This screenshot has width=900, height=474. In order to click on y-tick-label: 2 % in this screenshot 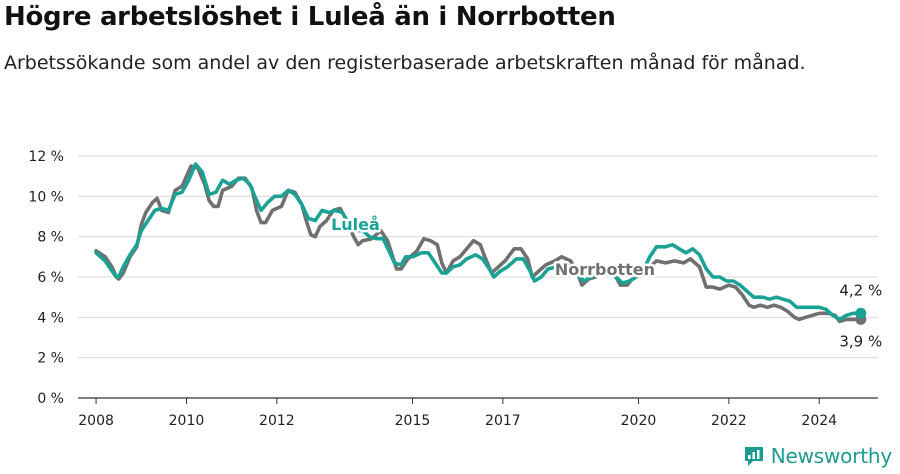, I will do `click(50, 359)`.